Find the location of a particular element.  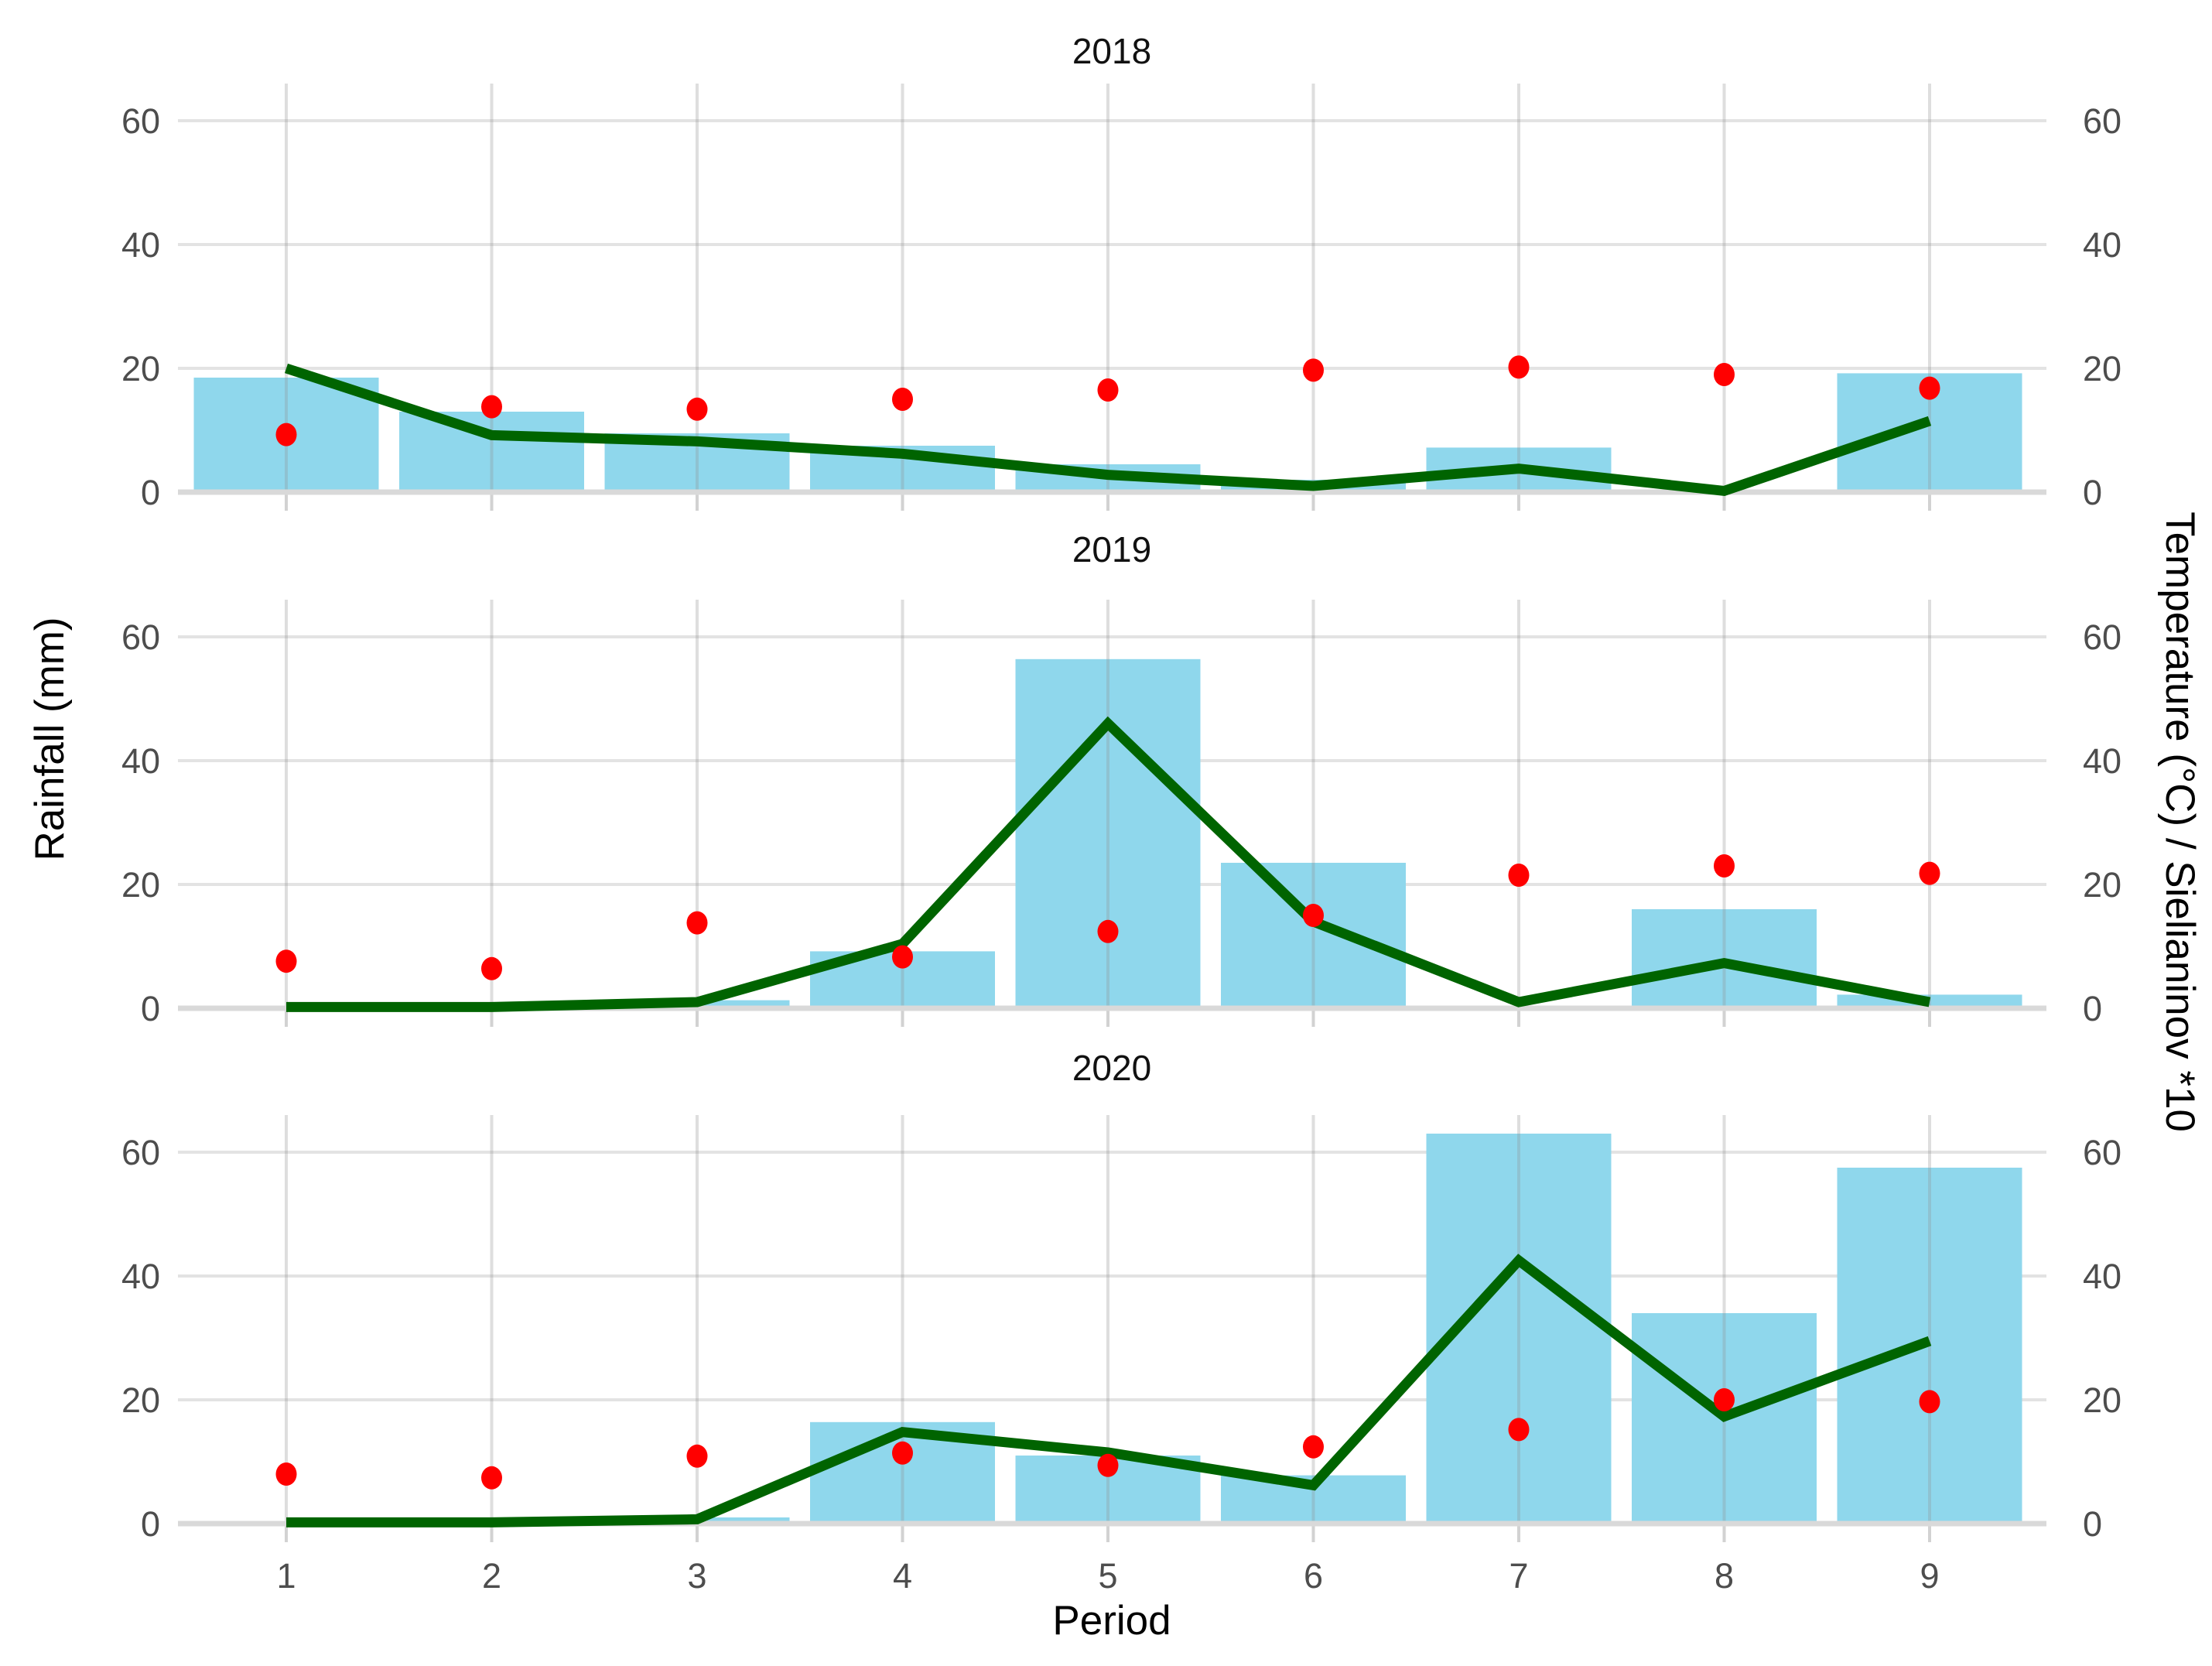

facet-title-2019: 2019 is located at coordinates (1111, 549).